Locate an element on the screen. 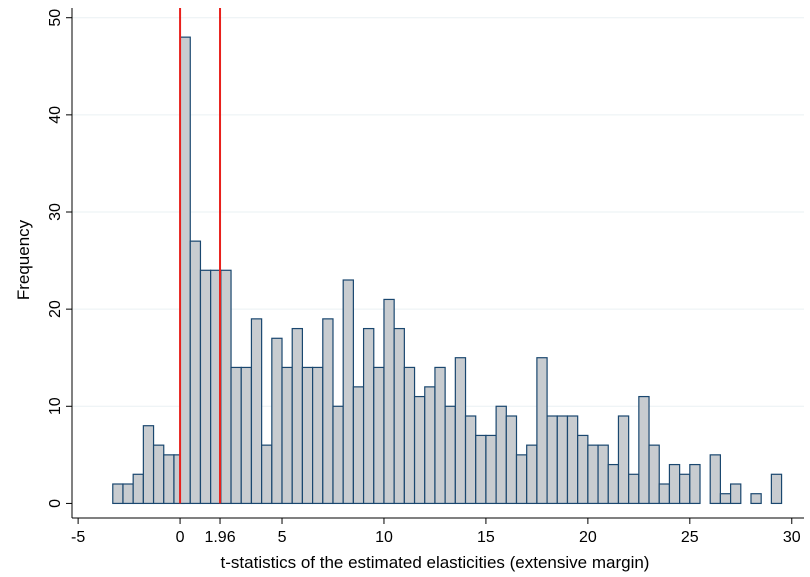 The image size is (810, 577). x-tick-label: 0 is located at coordinates (180, 537).